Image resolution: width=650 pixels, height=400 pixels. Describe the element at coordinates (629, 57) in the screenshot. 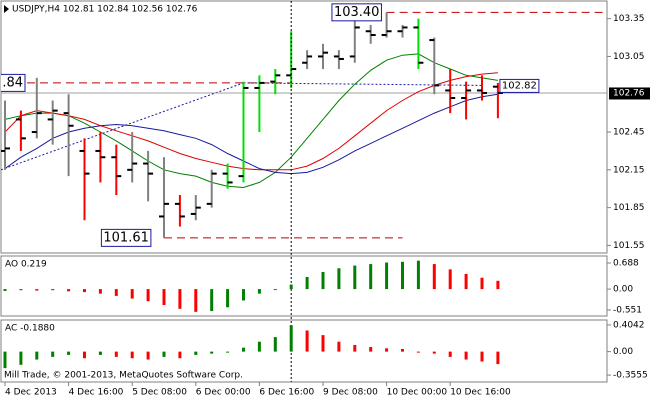

I see `y-tick-label: 103.05` at that location.